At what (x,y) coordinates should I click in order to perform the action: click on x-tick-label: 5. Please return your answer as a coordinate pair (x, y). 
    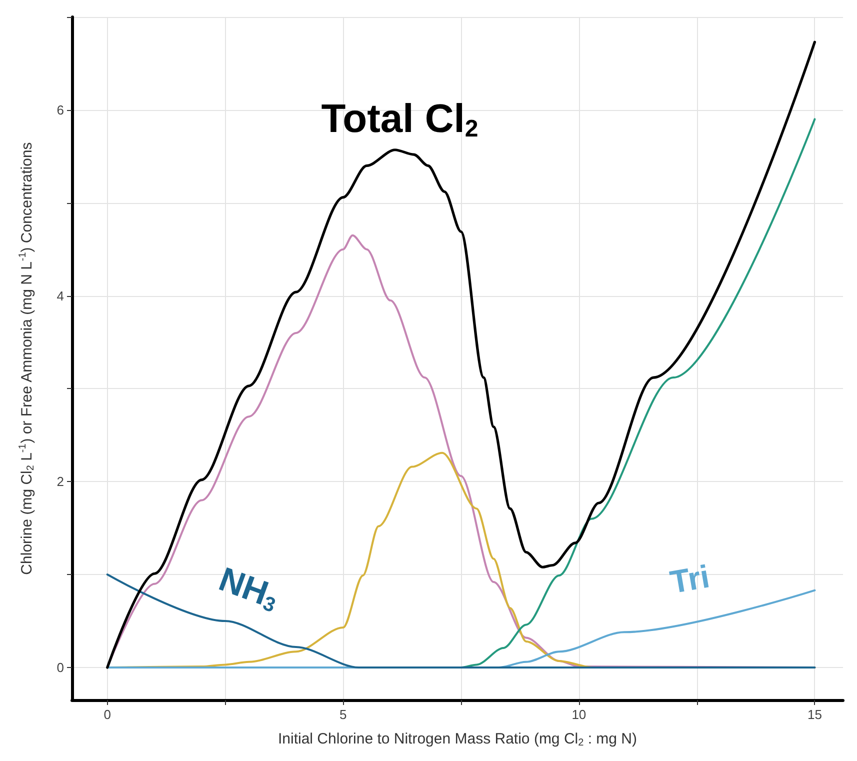
    Looking at the image, I should click on (343, 714).